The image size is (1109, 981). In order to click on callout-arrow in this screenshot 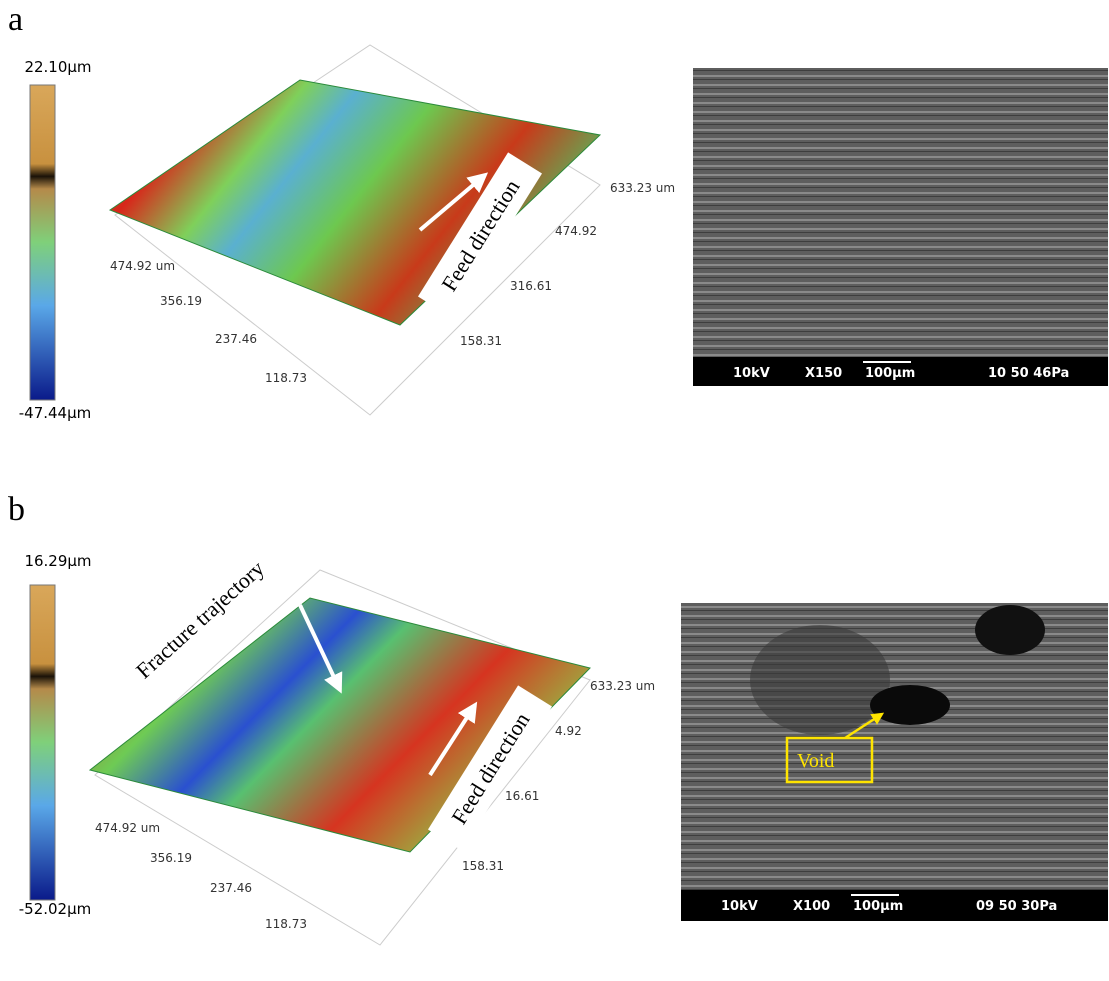, I will do `click(864, 726)`.